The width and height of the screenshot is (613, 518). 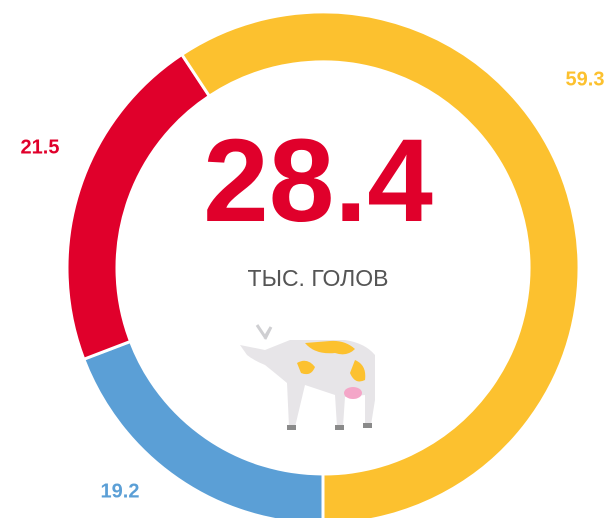 What do you see at coordinates (318, 278) in the screenshot?
I see `center-label: ТЫС. ГОЛОВ` at bounding box center [318, 278].